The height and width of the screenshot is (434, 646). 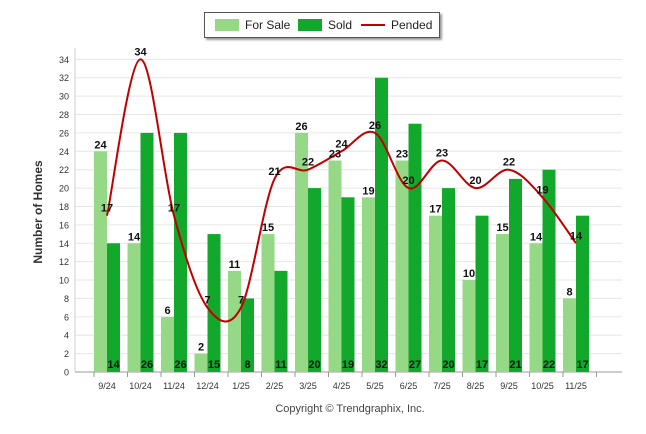 I want to click on legend: For Sale Sold Pended, so click(x=322, y=25).